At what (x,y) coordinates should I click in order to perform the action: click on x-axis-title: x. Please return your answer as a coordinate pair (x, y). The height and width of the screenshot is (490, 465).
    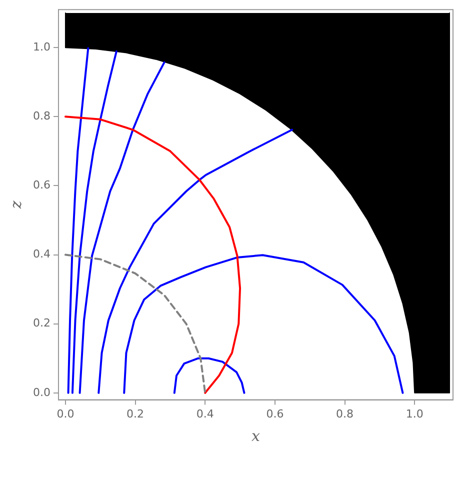
    Looking at the image, I should click on (256, 435).